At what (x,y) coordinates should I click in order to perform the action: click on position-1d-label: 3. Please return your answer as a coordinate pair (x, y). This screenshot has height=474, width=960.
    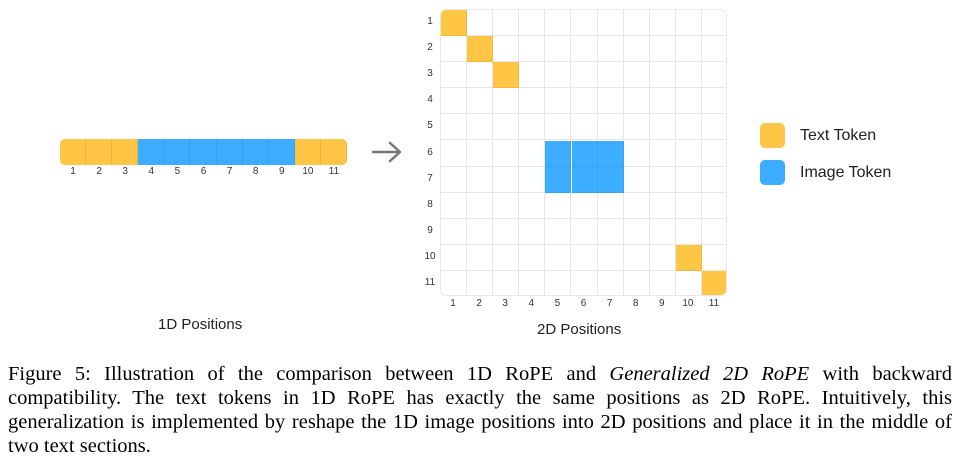
    Looking at the image, I should click on (125, 171).